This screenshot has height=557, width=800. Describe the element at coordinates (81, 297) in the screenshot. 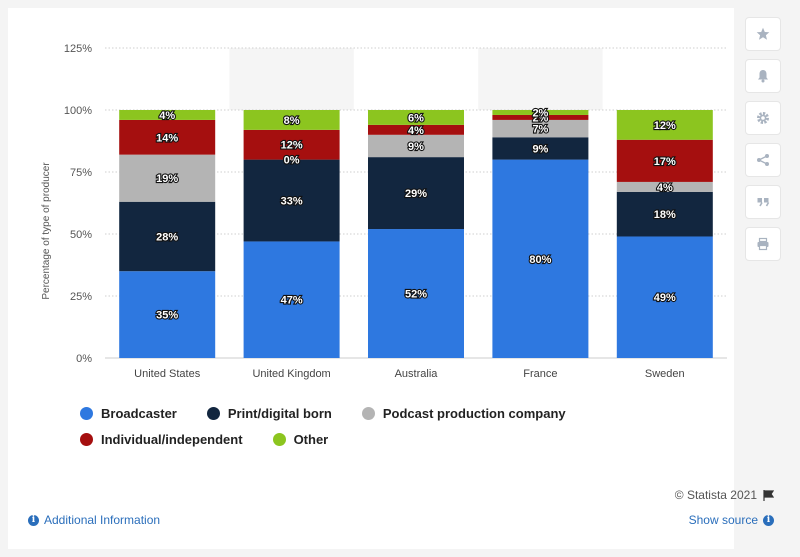

I see `y-tick-label: 25%` at that location.